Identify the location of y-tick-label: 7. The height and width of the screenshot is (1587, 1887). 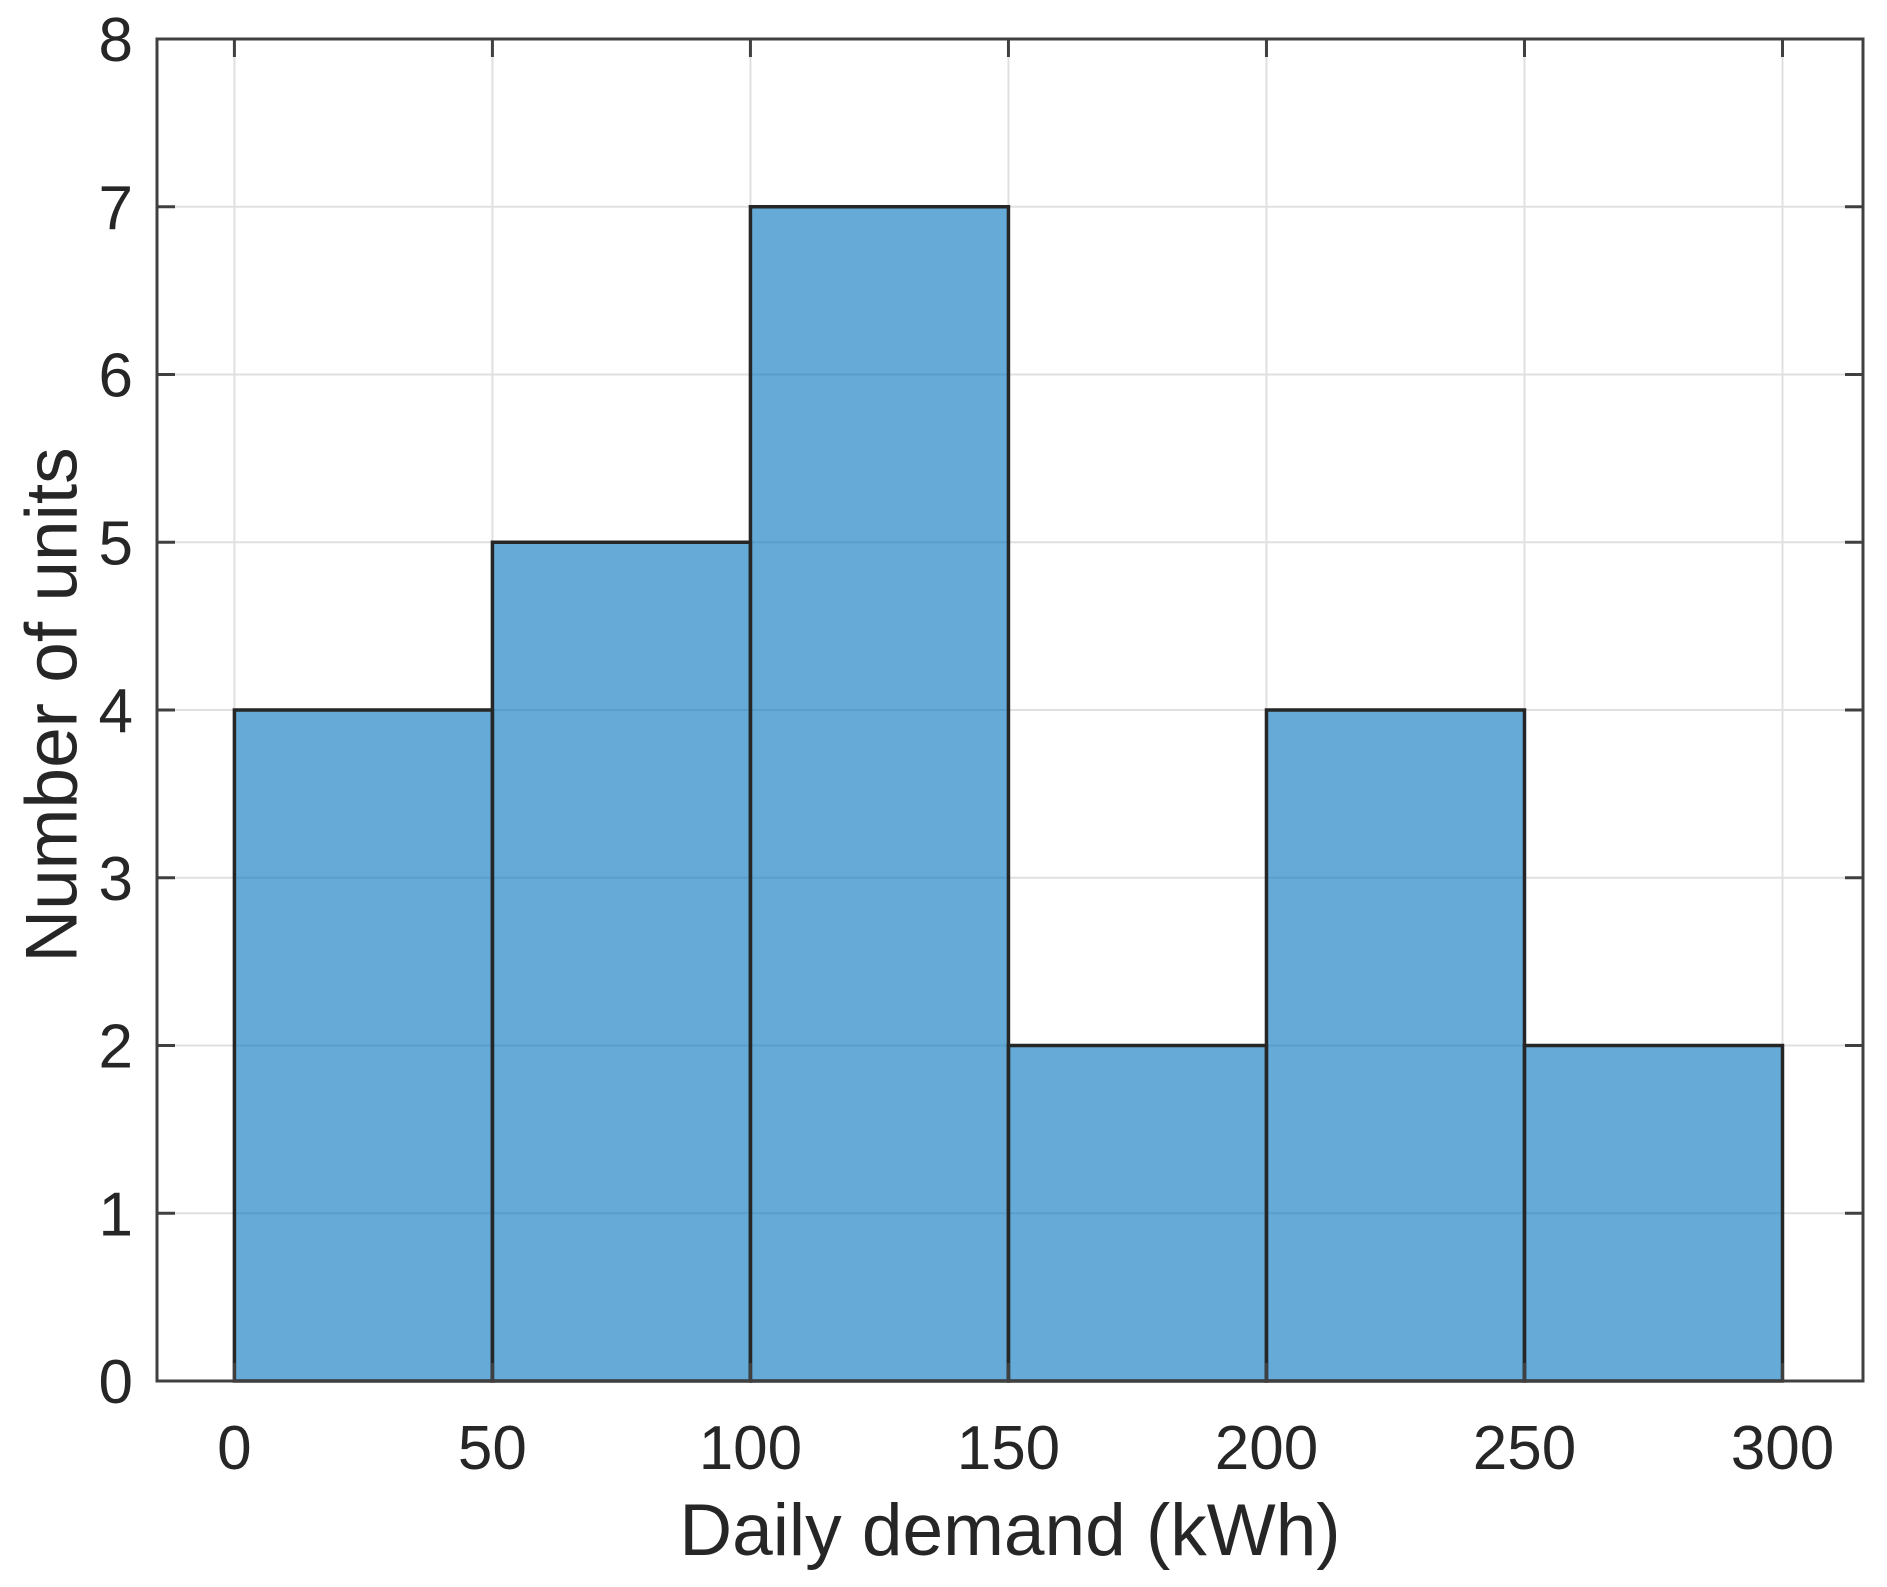
(116, 208).